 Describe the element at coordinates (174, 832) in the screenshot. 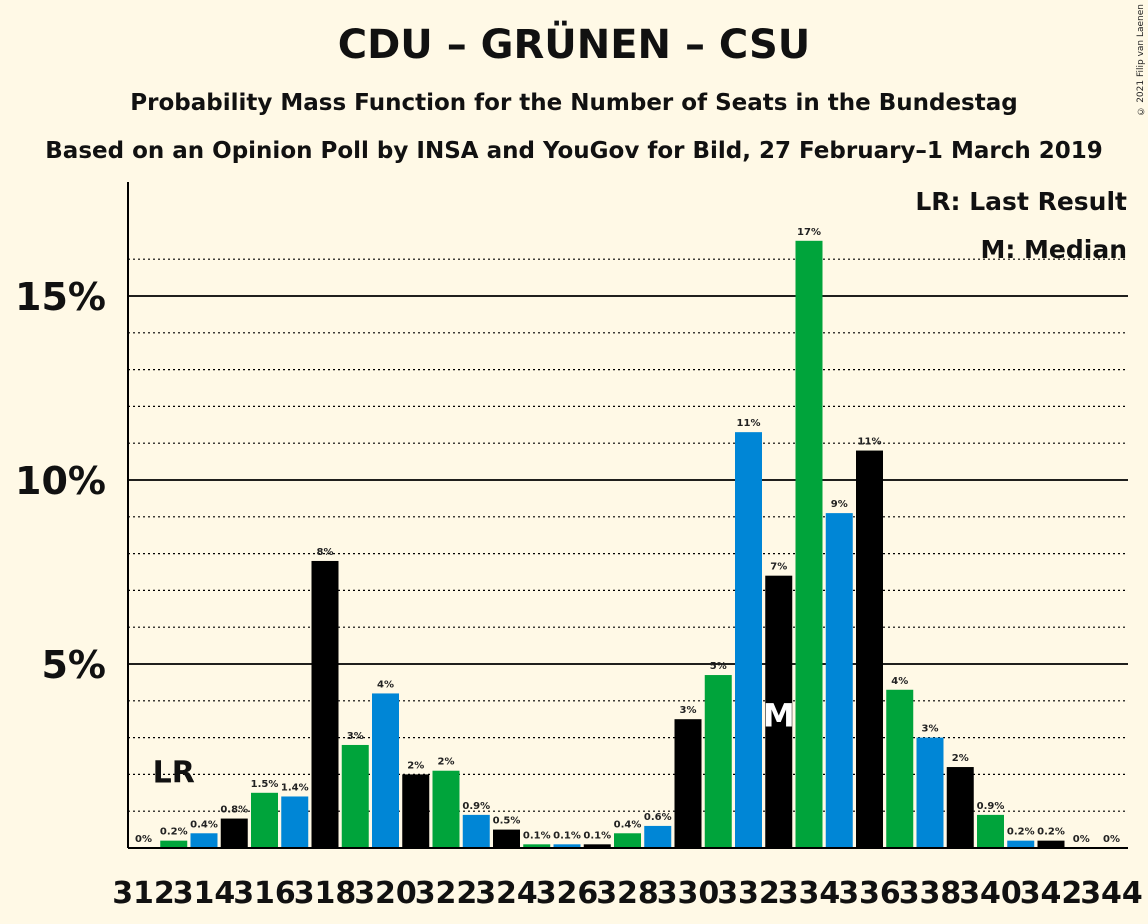

I see `value-label-313: 0.2%` at that location.